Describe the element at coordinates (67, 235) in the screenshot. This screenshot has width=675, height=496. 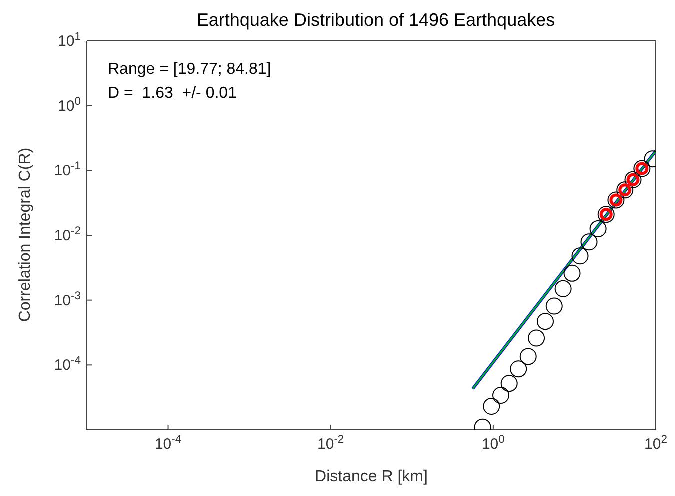
I see `y-tick-label: 10$^{-2}$` at that location.